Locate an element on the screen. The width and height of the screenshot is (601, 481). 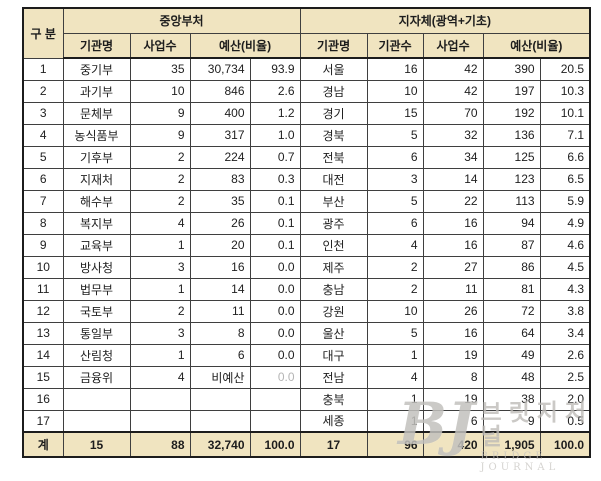
local-org-name: 충남 is located at coordinates (333, 289).